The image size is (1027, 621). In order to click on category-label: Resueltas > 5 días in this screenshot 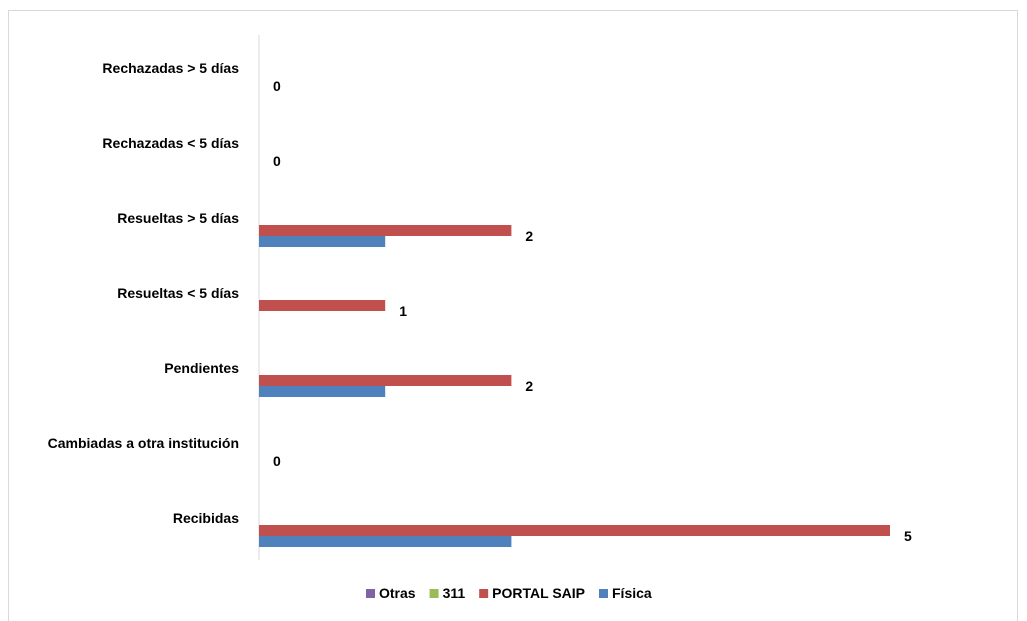, I will do `click(178, 218)`.